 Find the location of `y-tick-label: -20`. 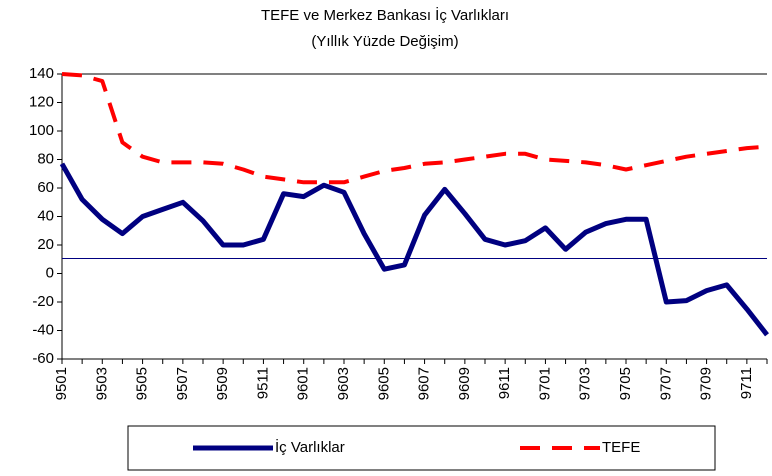

y-tick-label: -20 is located at coordinates (43, 301).